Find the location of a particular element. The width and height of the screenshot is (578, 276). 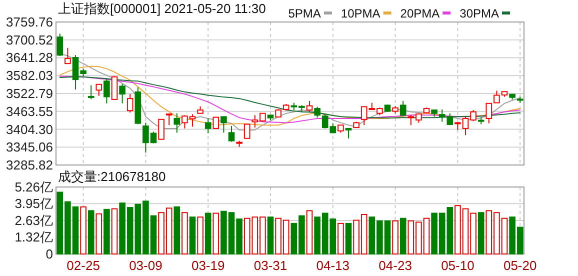

x-tick-label: 02-25 is located at coordinates (83, 265).